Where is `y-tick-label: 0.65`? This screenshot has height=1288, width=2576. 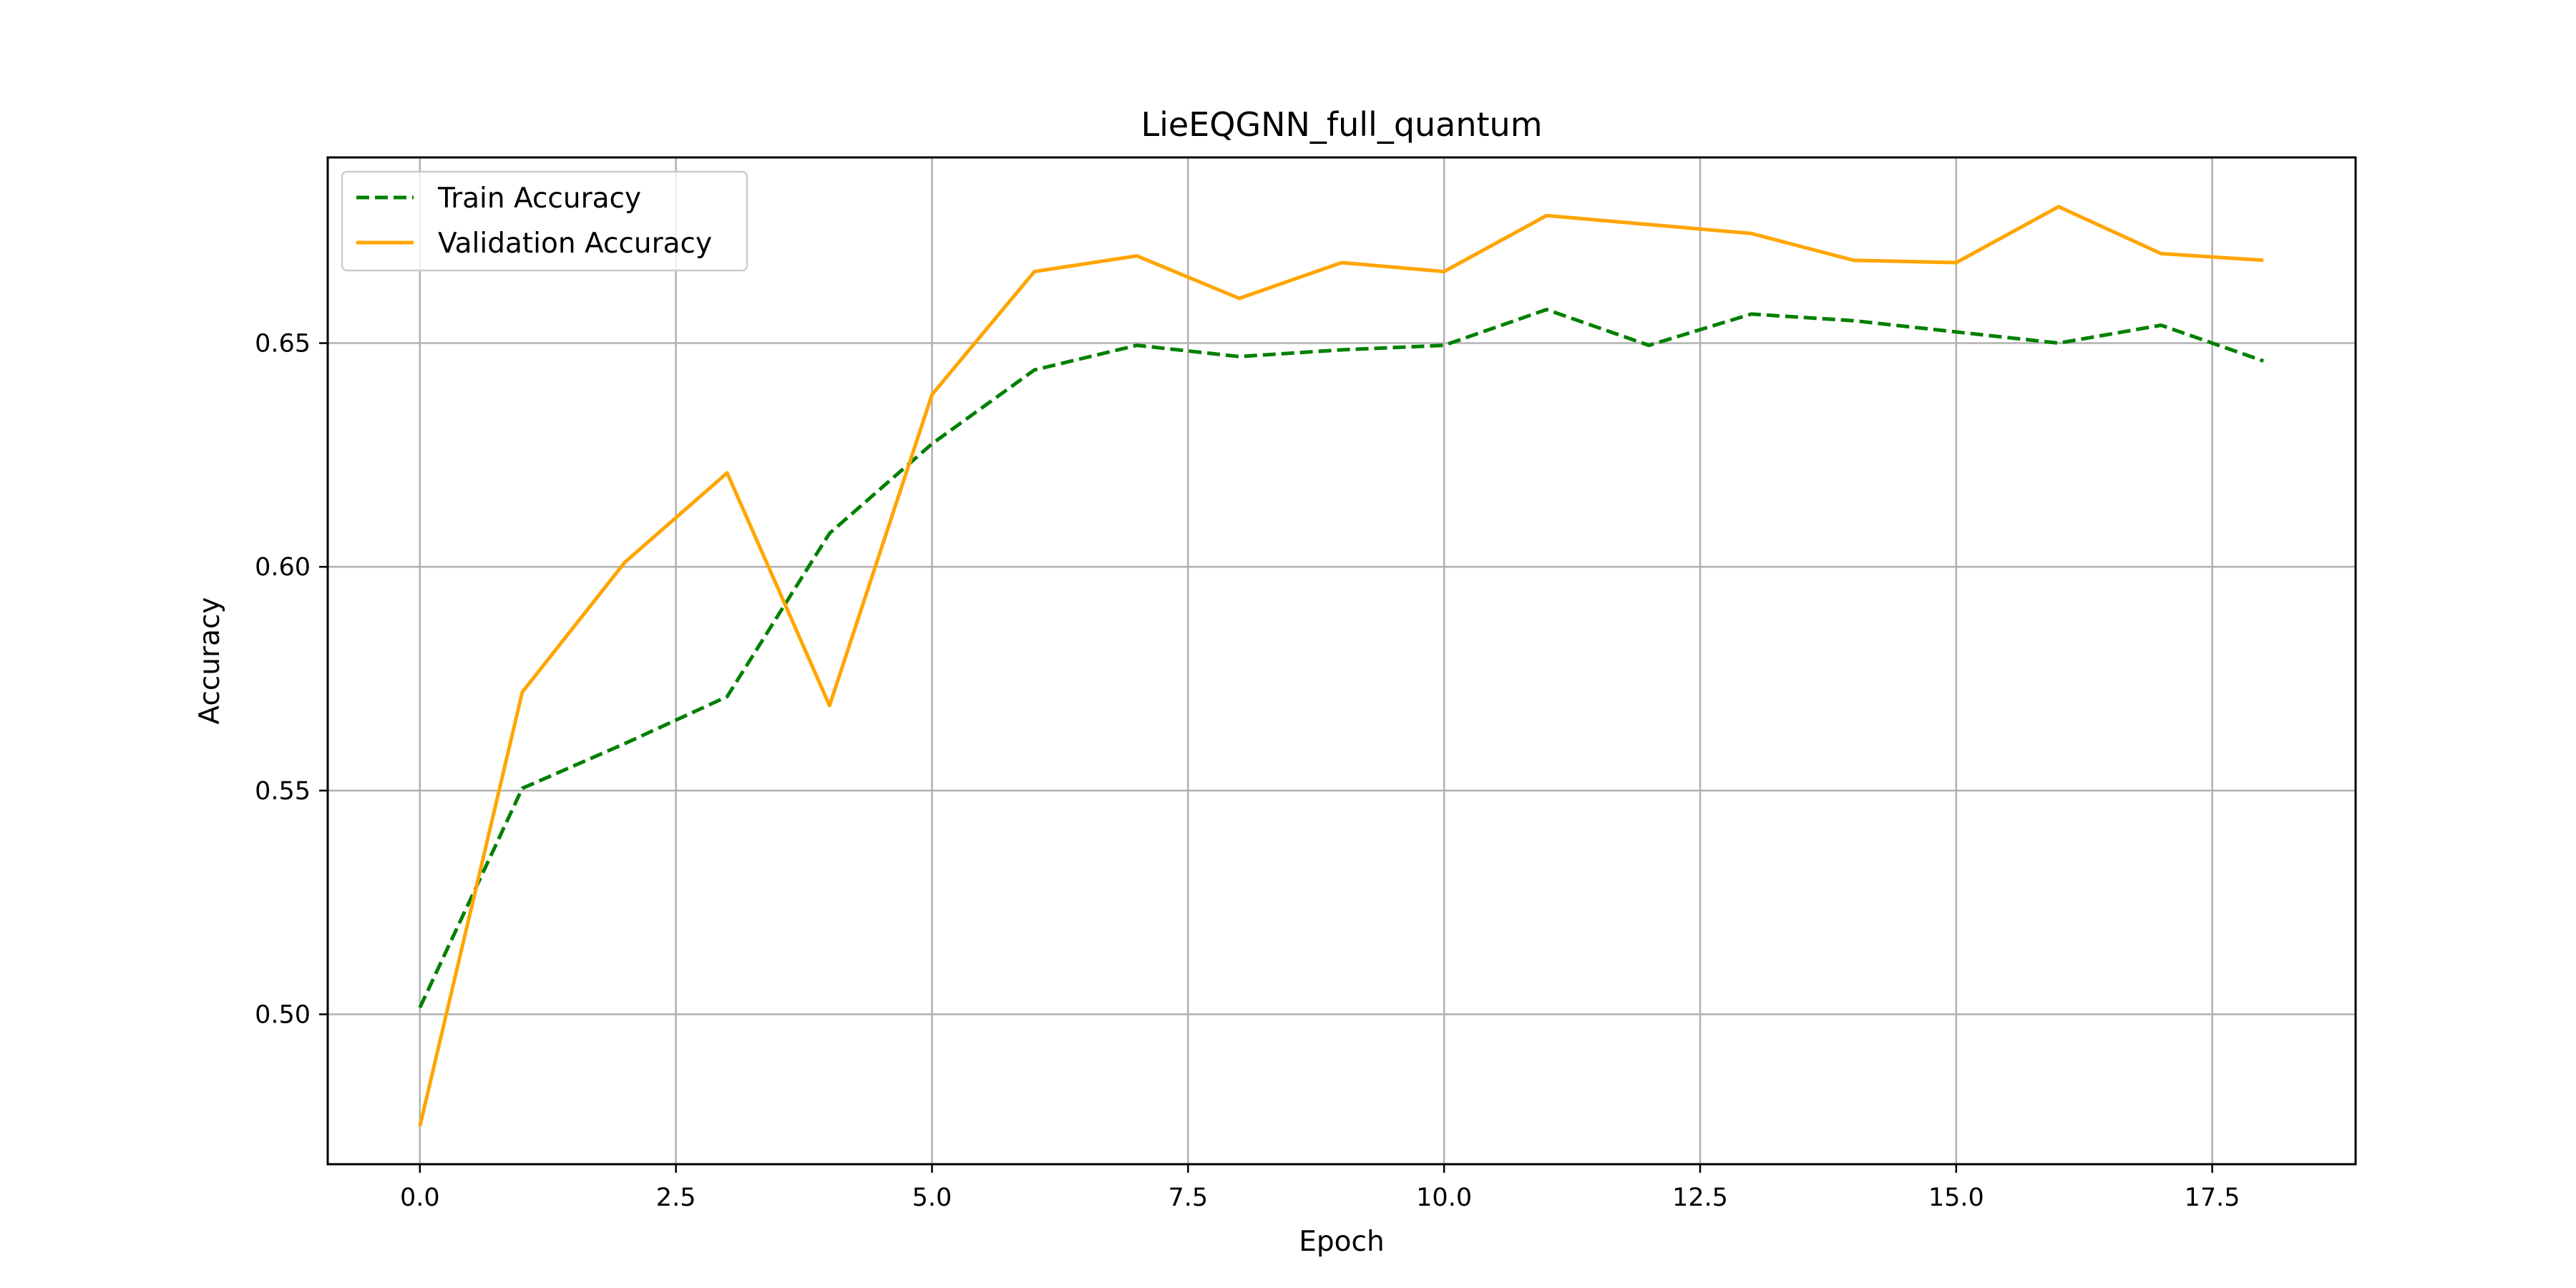 y-tick-label: 0.65 is located at coordinates (283, 344).